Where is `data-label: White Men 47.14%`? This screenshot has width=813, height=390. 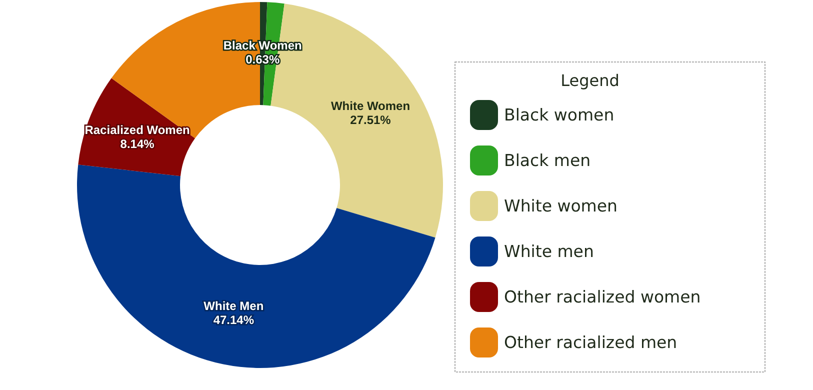
data-label: White Men 47.14% is located at coordinates (234, 313).